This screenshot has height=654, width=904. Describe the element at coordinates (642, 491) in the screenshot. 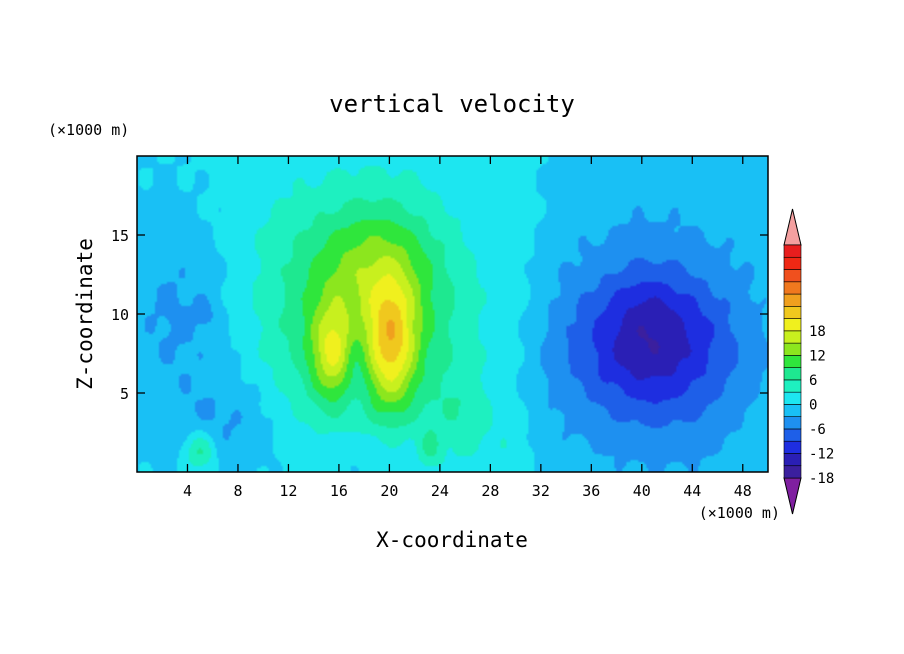

I see `x-tick-label: 40` at that location.